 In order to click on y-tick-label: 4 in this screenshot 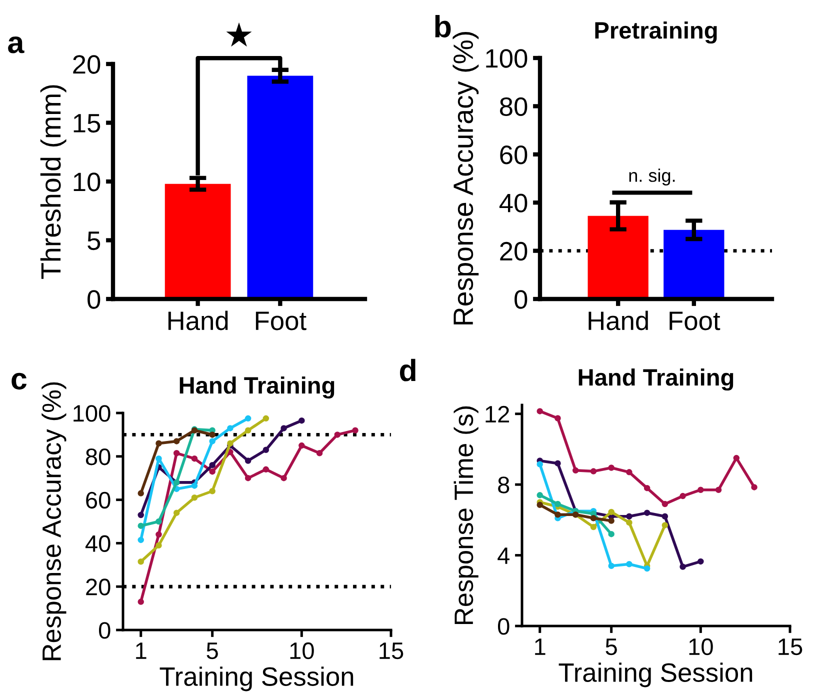, I will do `click(504, 556)`.